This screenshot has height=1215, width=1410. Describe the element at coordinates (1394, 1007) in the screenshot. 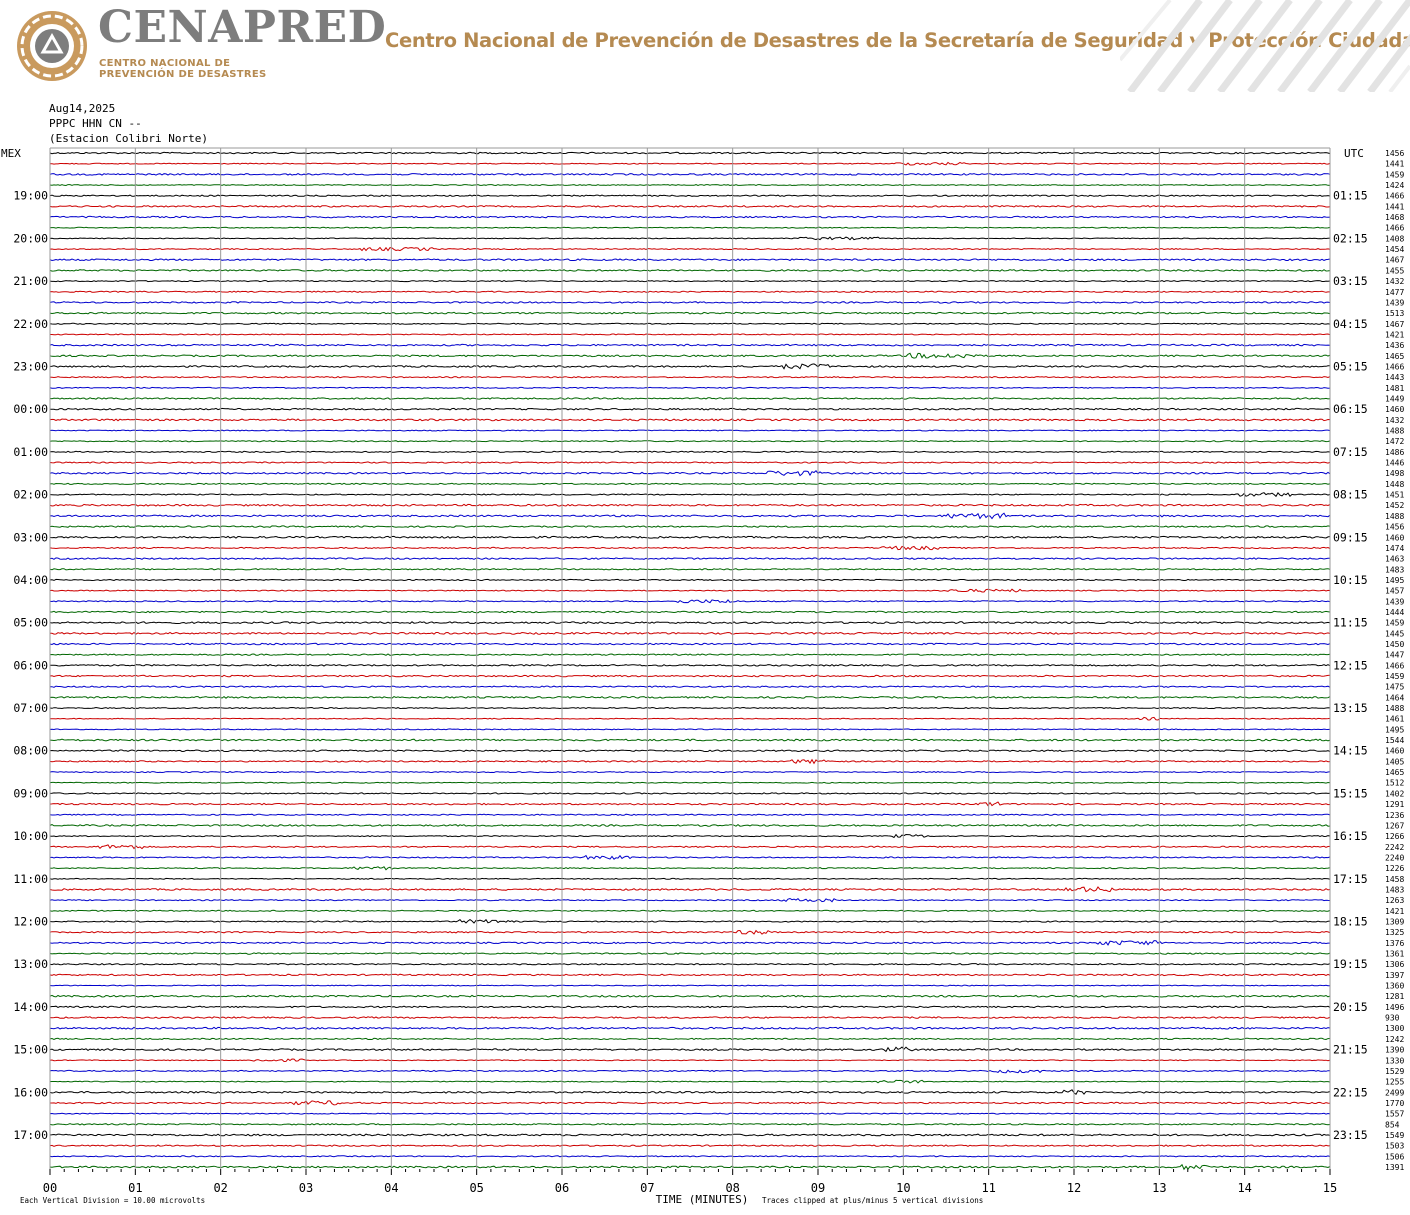

I see `trace-value-label: 1496` at that location.